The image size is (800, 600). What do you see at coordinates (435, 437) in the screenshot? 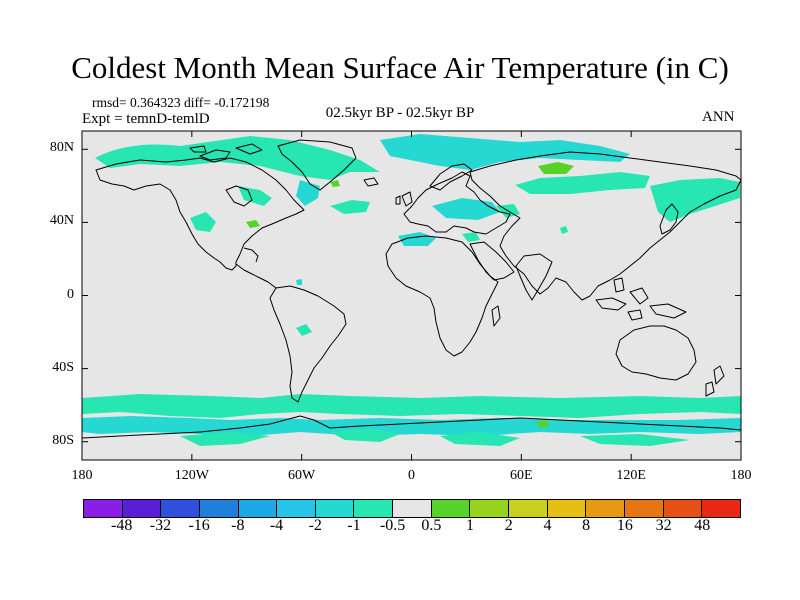
I see `anomaly-region-antarctic` at bounding box center [435, 437].